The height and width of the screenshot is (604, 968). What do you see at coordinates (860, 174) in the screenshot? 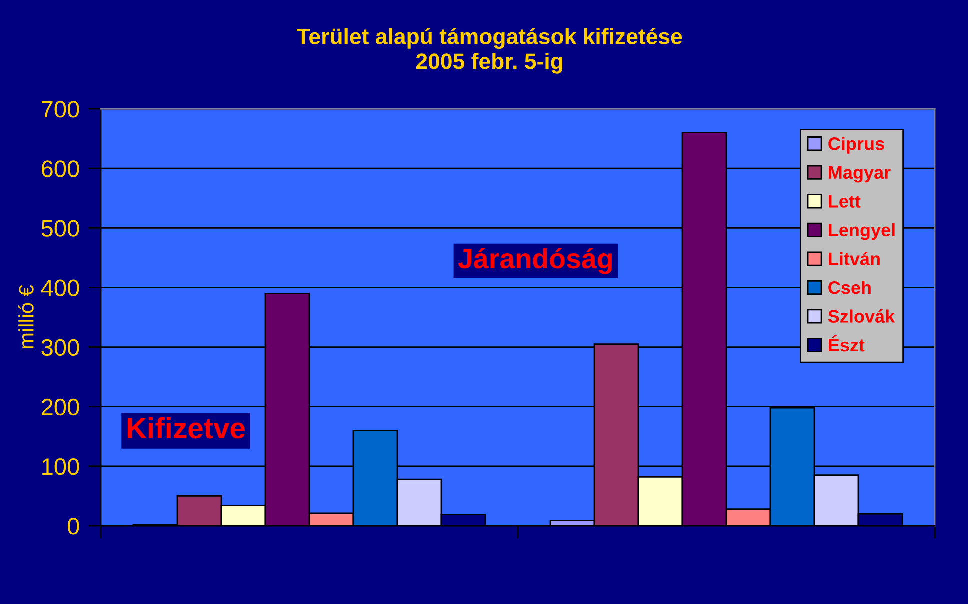
I see `legend-label: Magyar` at bounding box center [860, 174].